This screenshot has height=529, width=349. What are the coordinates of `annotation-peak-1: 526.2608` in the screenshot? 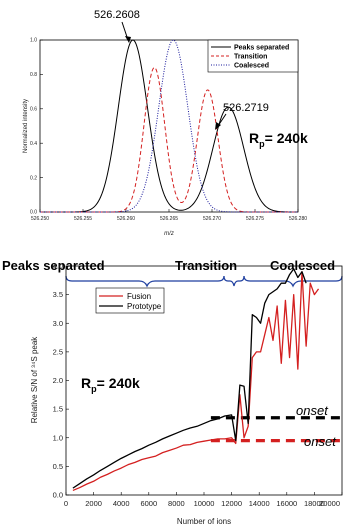 It's located at (117, 15).